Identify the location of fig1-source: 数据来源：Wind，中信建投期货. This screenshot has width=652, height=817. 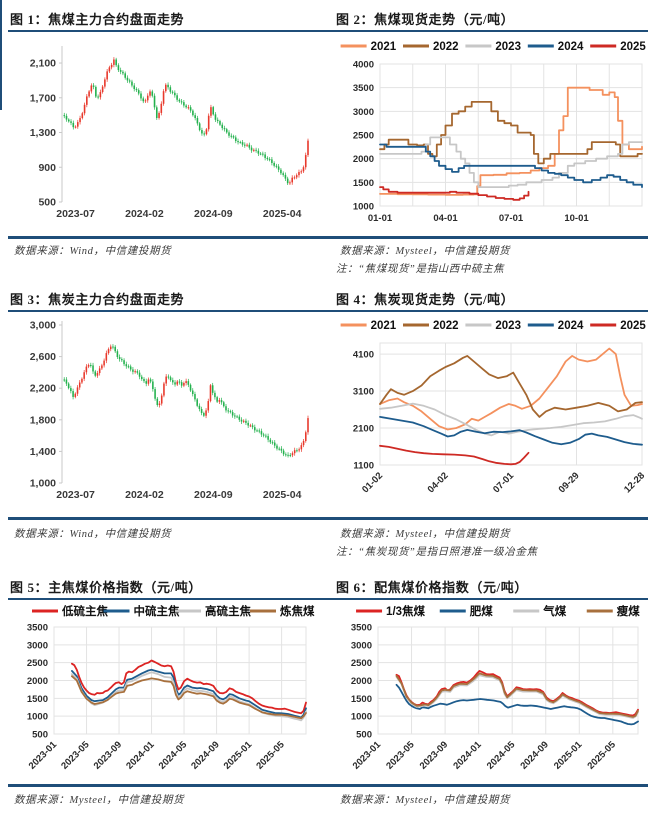
(93, 251).